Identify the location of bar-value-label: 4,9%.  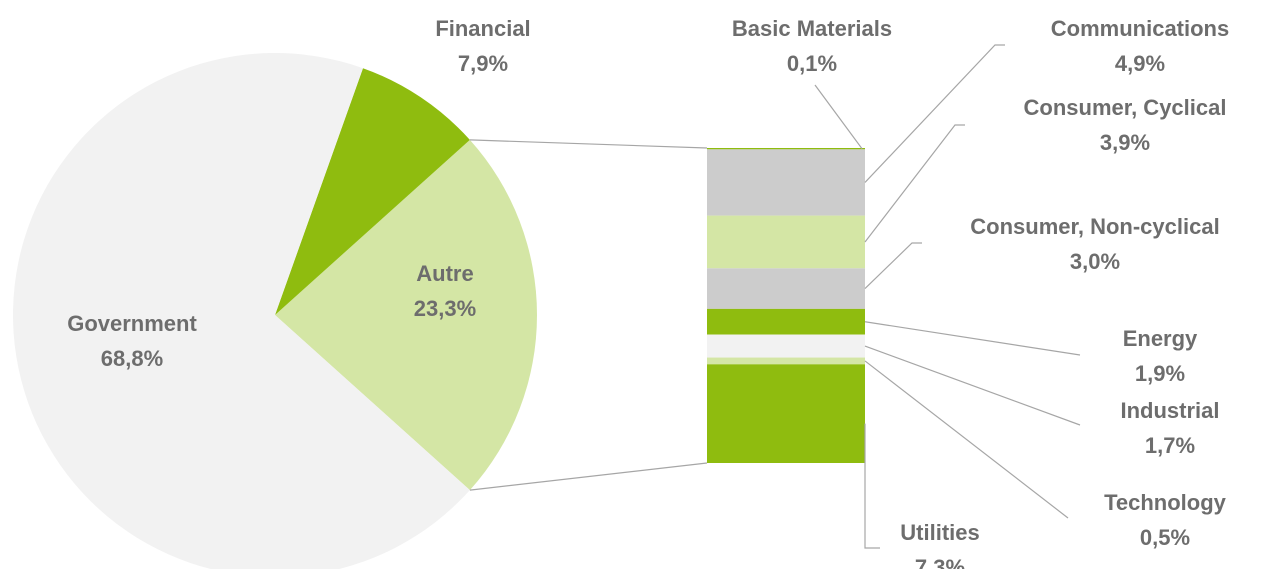
(1140, 63).